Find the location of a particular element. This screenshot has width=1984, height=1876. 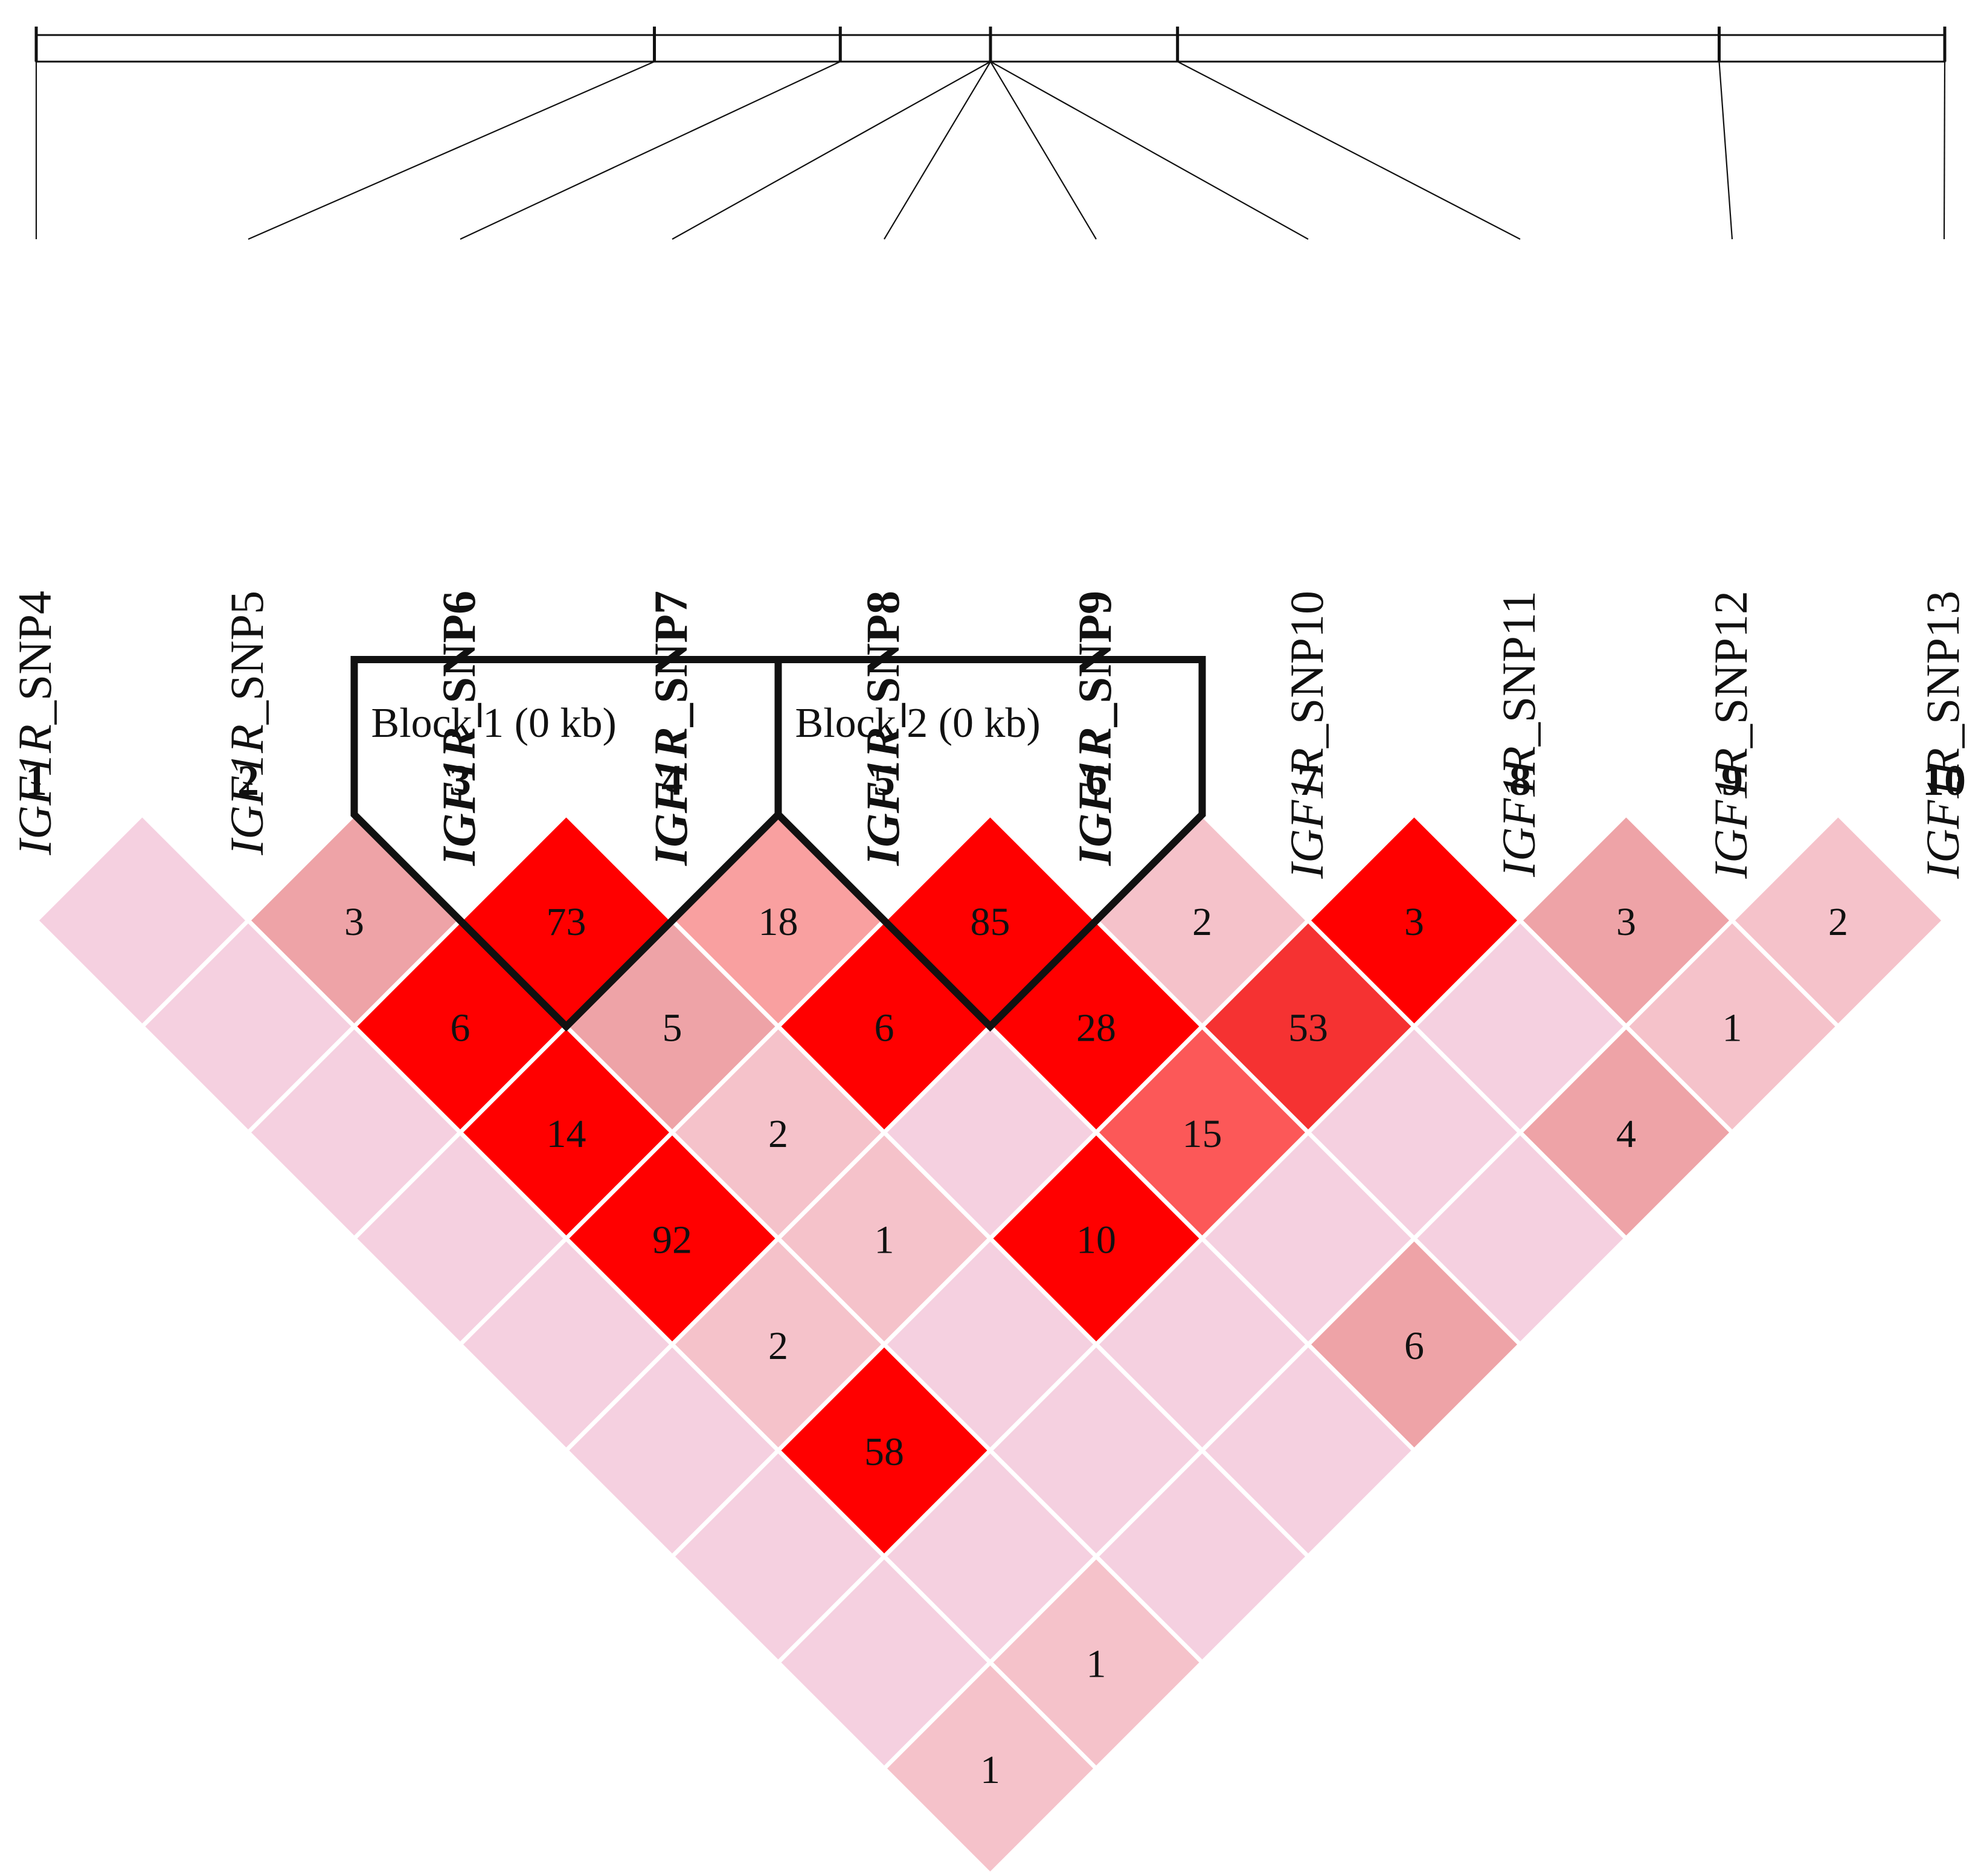

snp-suffix: _SNP4 is located at coordinates (34, 658).